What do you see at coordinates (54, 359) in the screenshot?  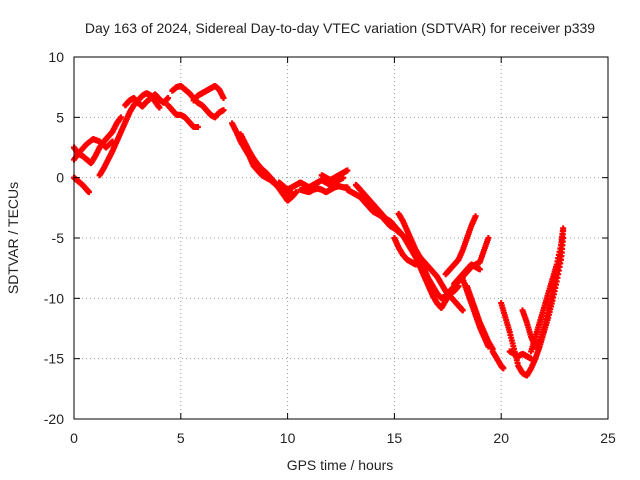 I see `y-tick-label: -15` at bounding box center [54, 359].